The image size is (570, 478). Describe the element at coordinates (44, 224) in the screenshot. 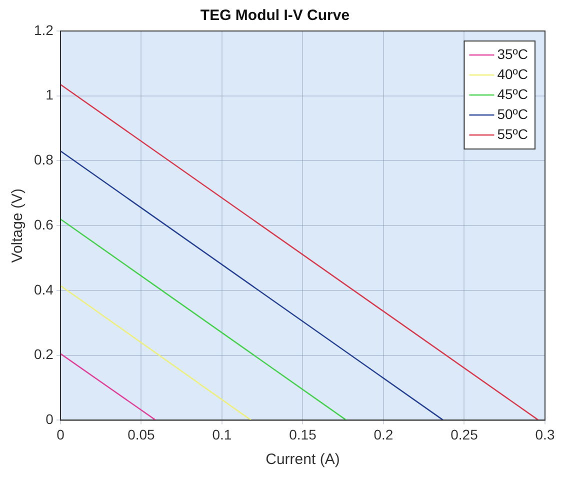

I see `y-tick-label: 0.6` at that location.